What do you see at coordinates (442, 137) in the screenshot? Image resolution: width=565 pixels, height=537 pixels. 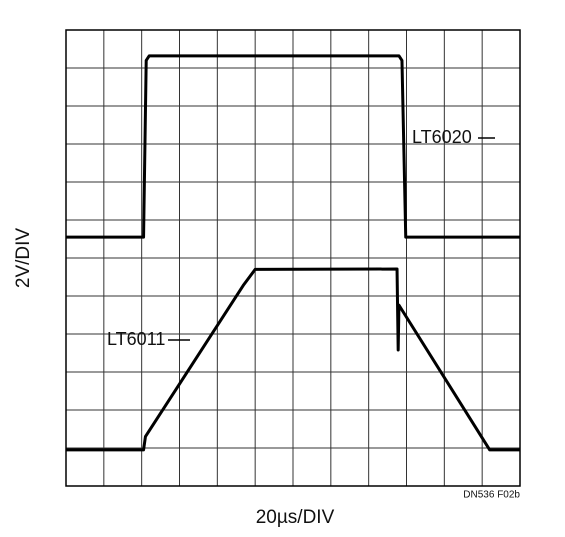 I see `series-label: LT6020` at bounding box center [442, 137].